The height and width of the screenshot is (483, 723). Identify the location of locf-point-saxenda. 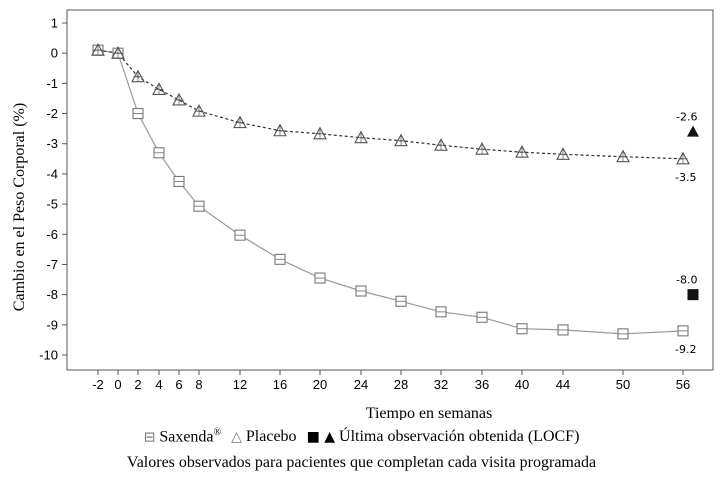
(693, 295).